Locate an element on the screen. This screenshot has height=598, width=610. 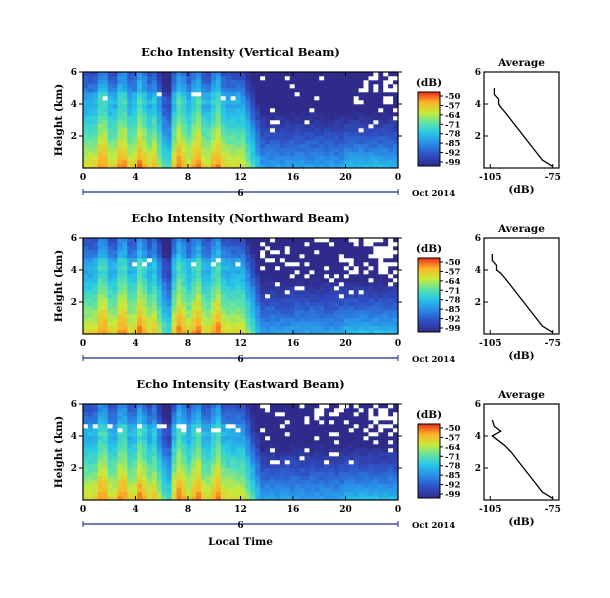
heatmap-cells is located at coordinates (241, 452).